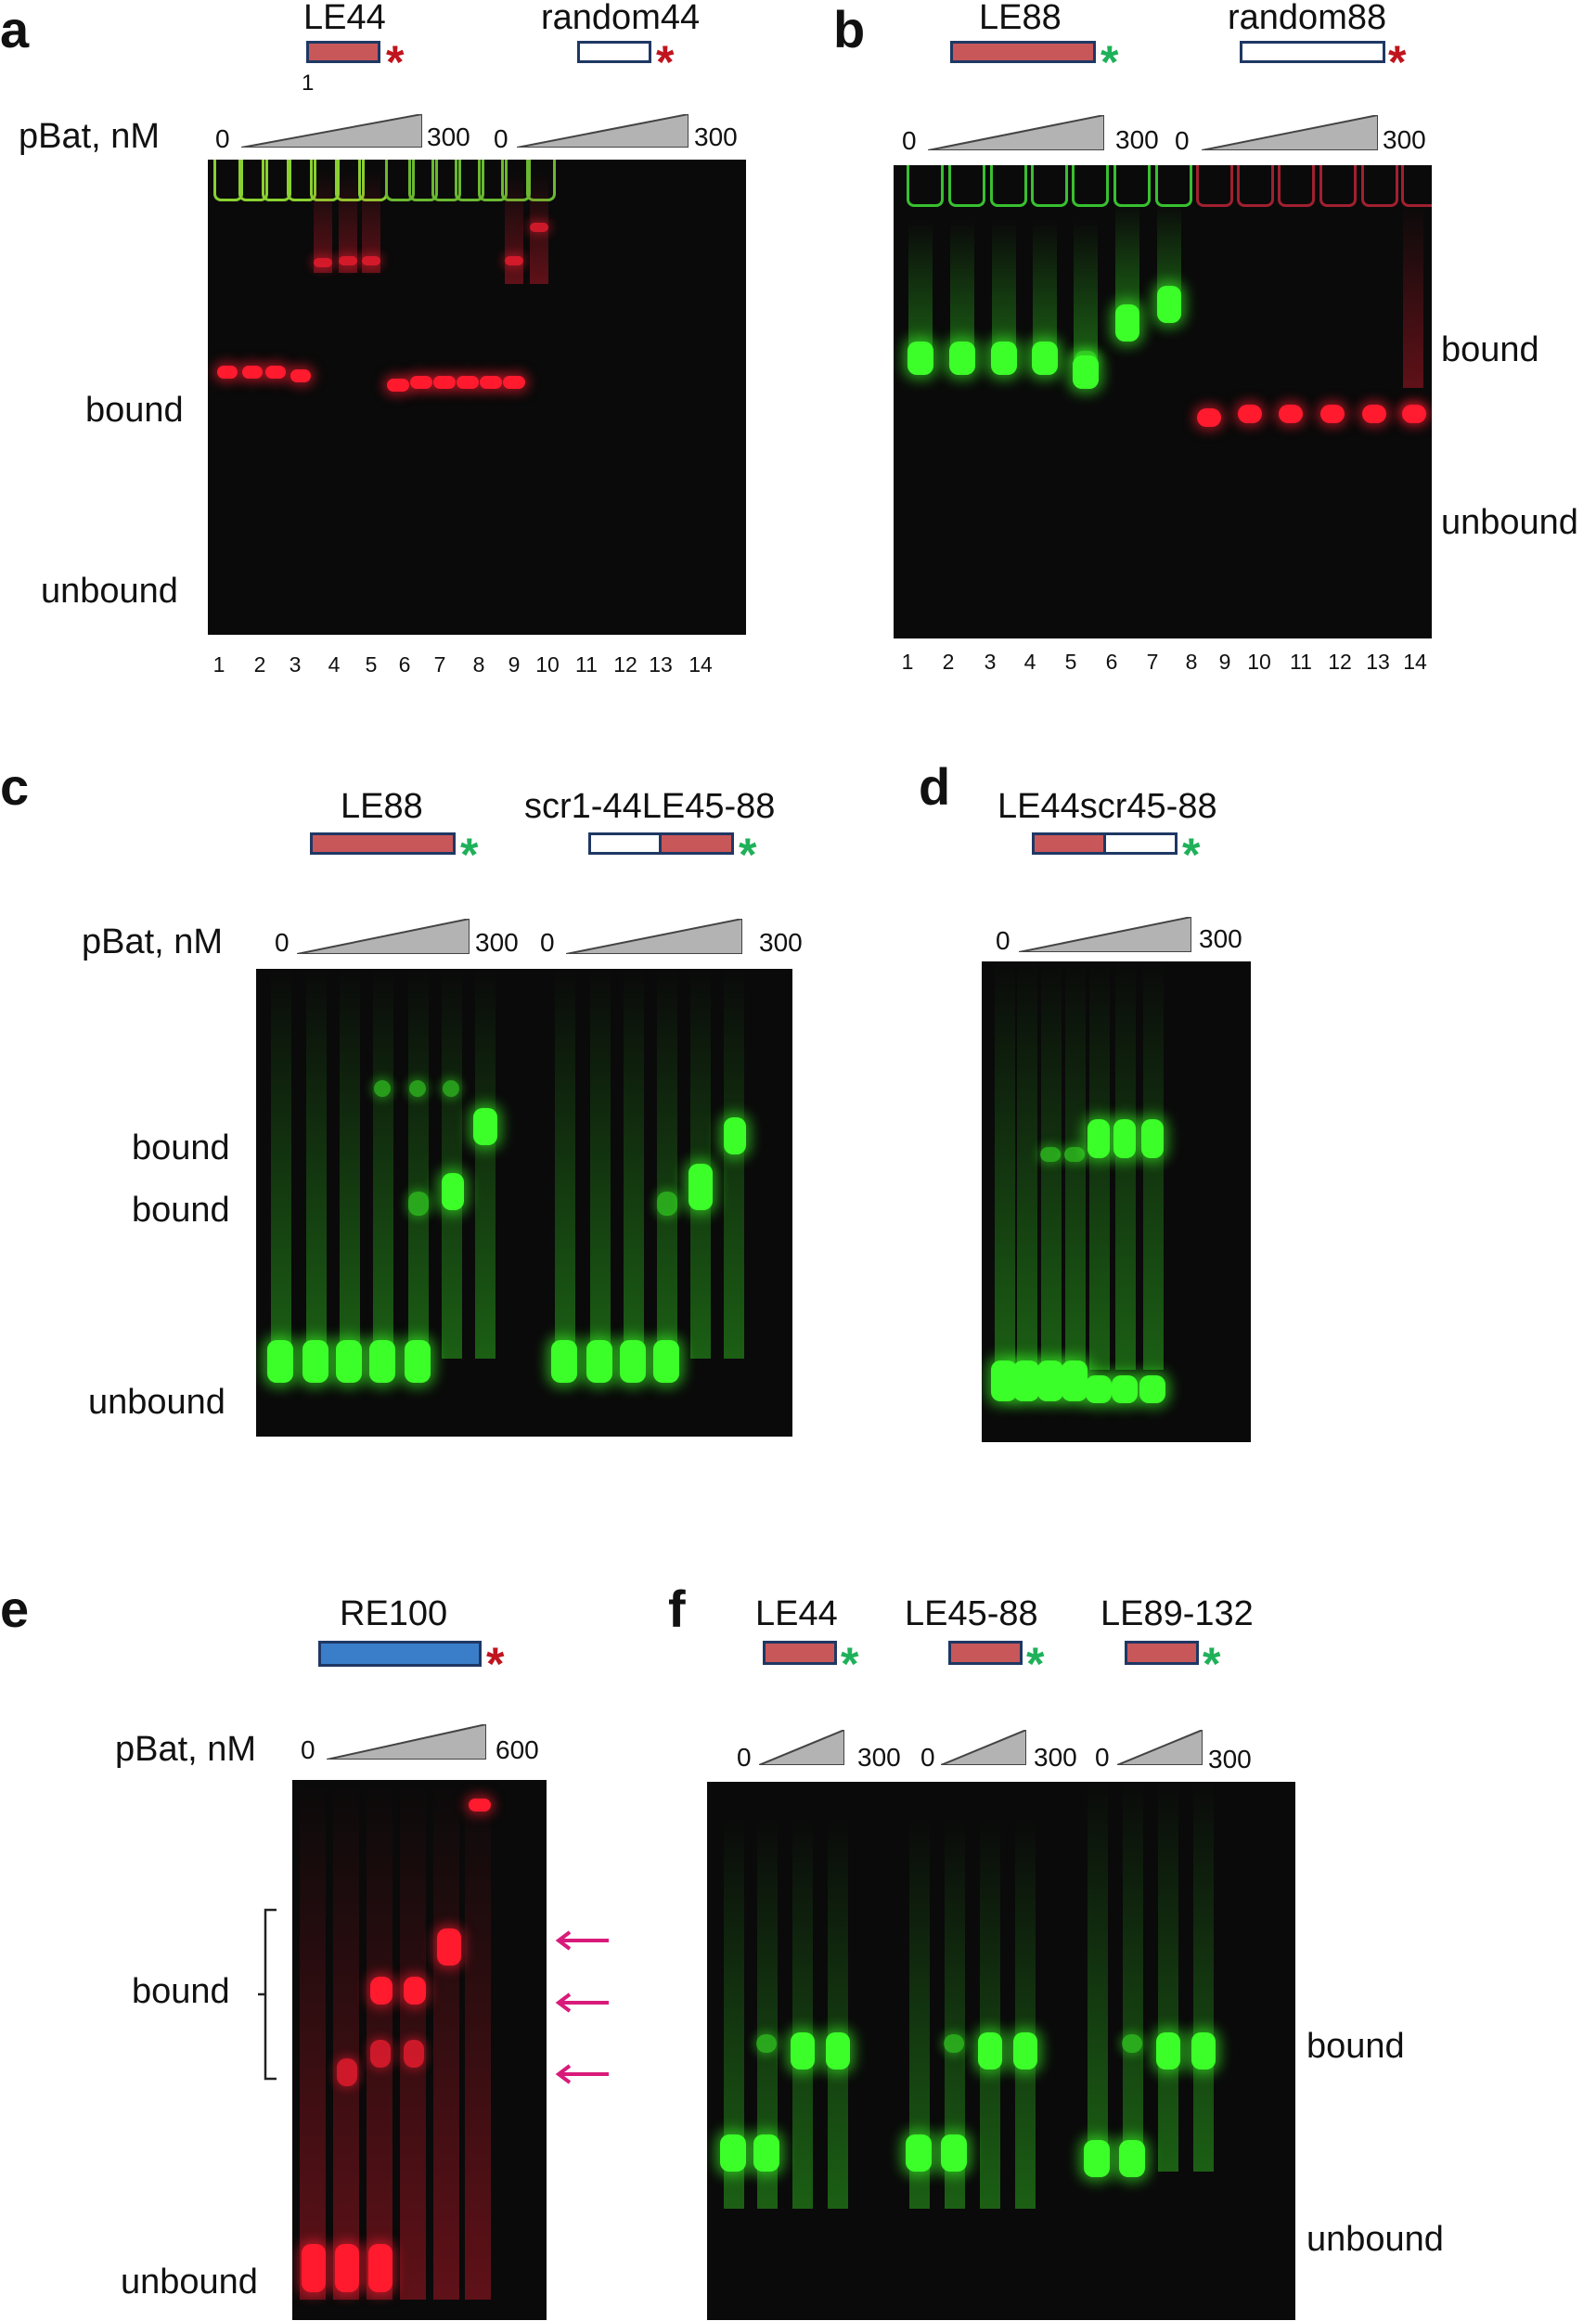 The height and width of the screenshot is (2321, 1596). Describe the element at coordinates (15, 787) in the screenshot. I see `panel-c-label: c` at that location.